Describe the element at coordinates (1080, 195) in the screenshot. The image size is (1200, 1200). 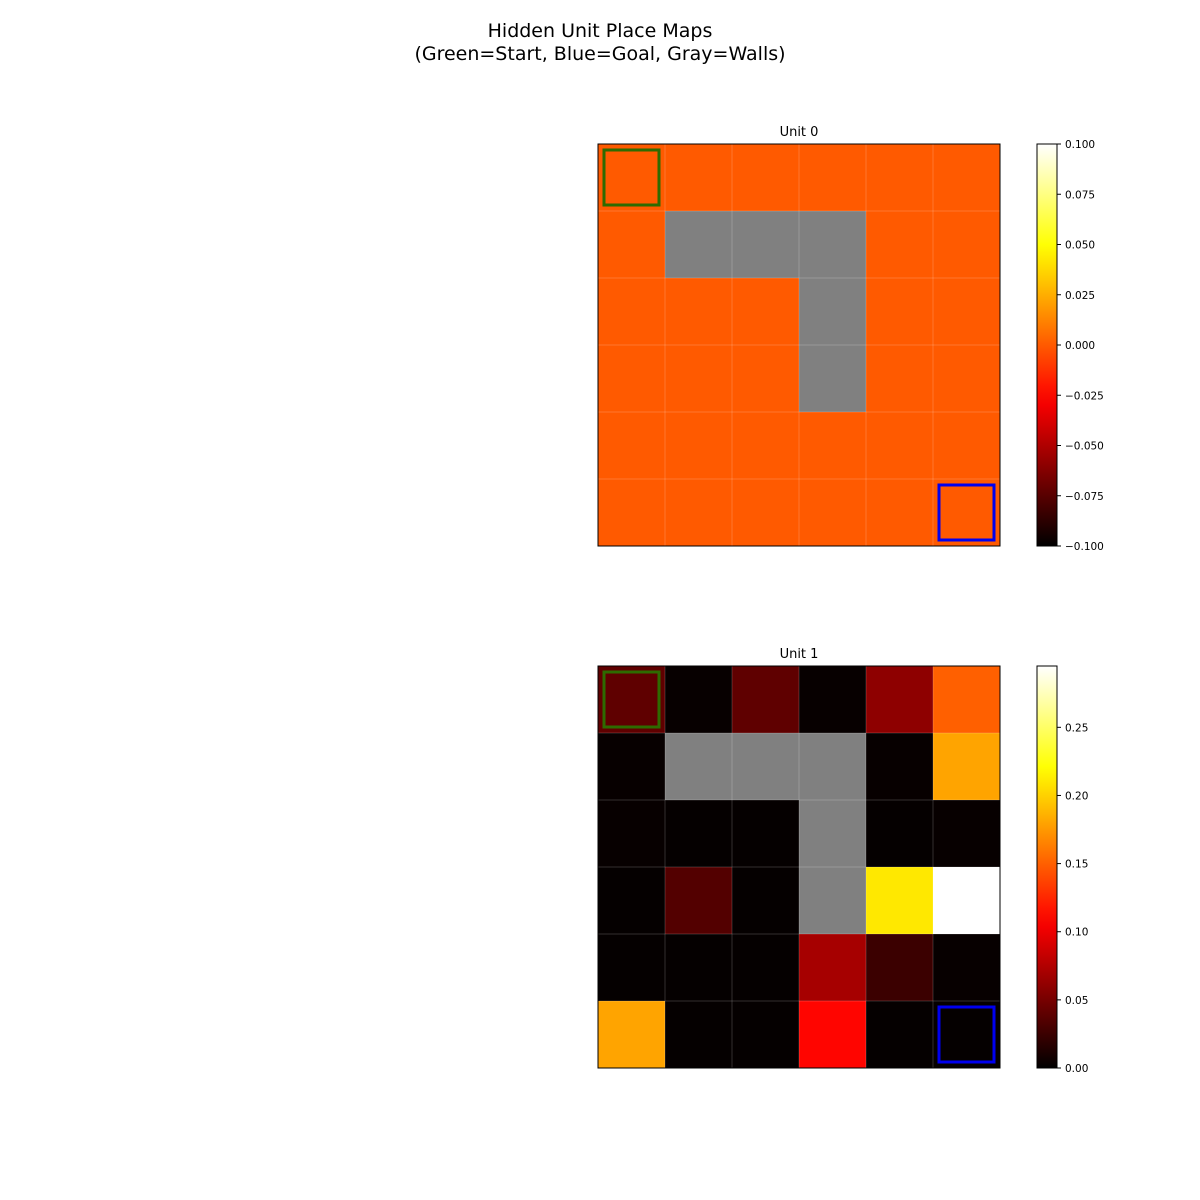
I see `colorbar-tick-label: 0.075` at that location.